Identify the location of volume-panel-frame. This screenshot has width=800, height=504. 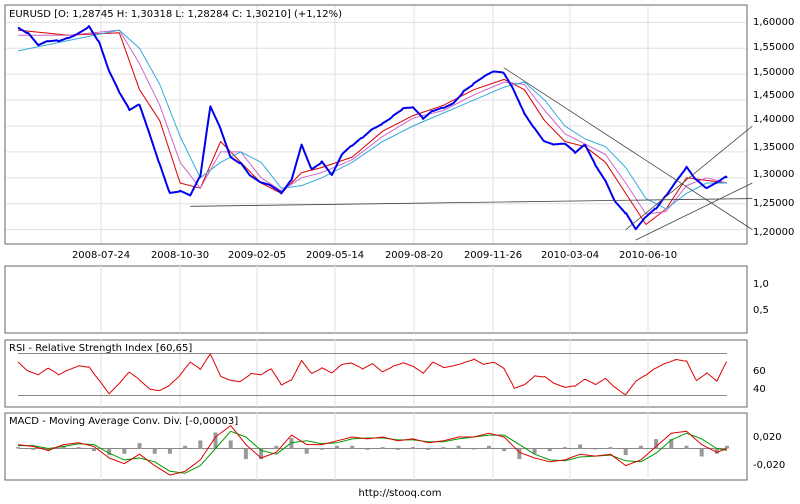
(376, 299).